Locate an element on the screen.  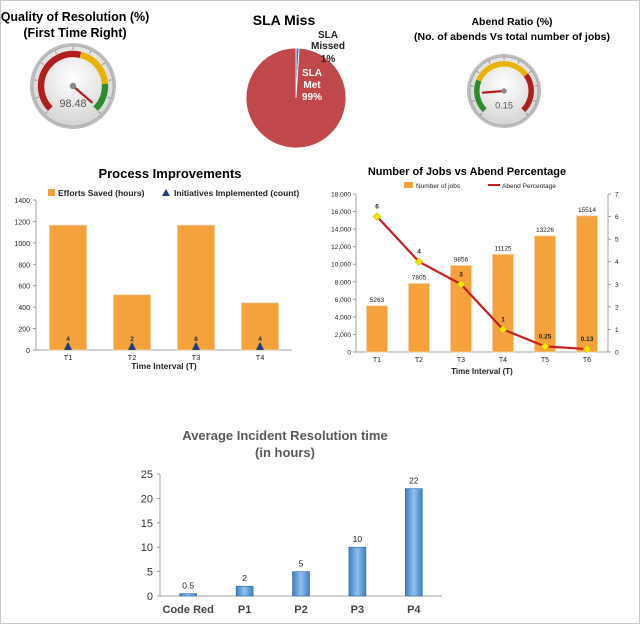
jobs-bar-label-2: 9856 is located at coordinates (461, 259).